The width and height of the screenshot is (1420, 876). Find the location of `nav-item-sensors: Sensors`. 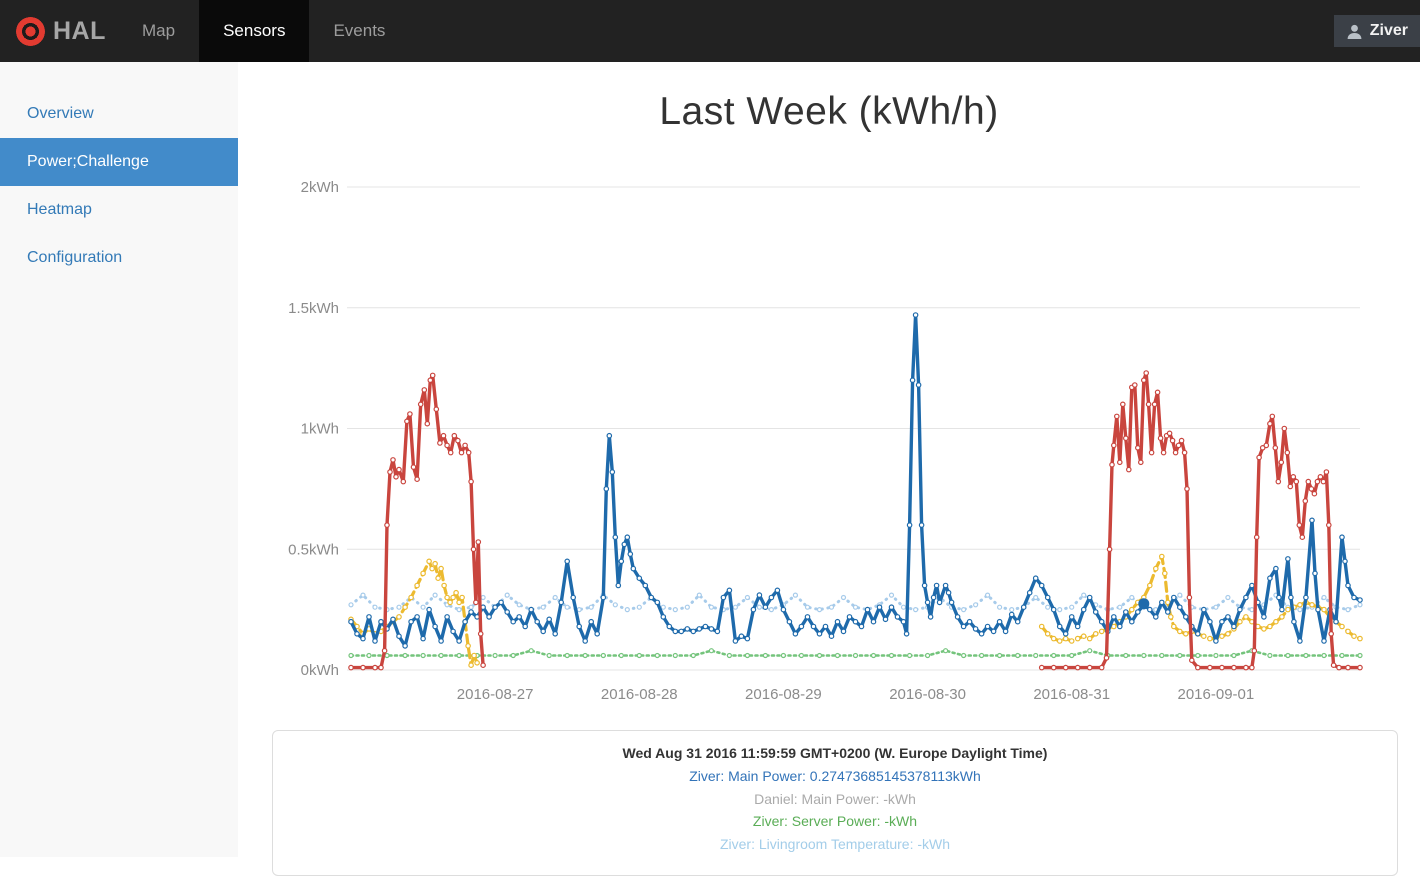

nav-item-sensors: Sensors is located at coordinates (254, 31).